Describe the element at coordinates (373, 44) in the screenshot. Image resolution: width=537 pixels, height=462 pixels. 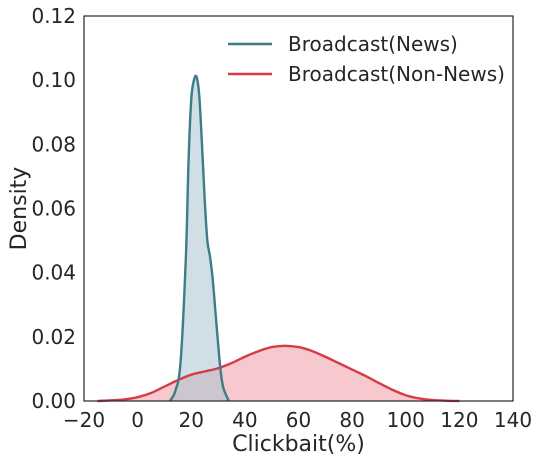
I see `legend-label-news: Broadcast(News)` at that location.